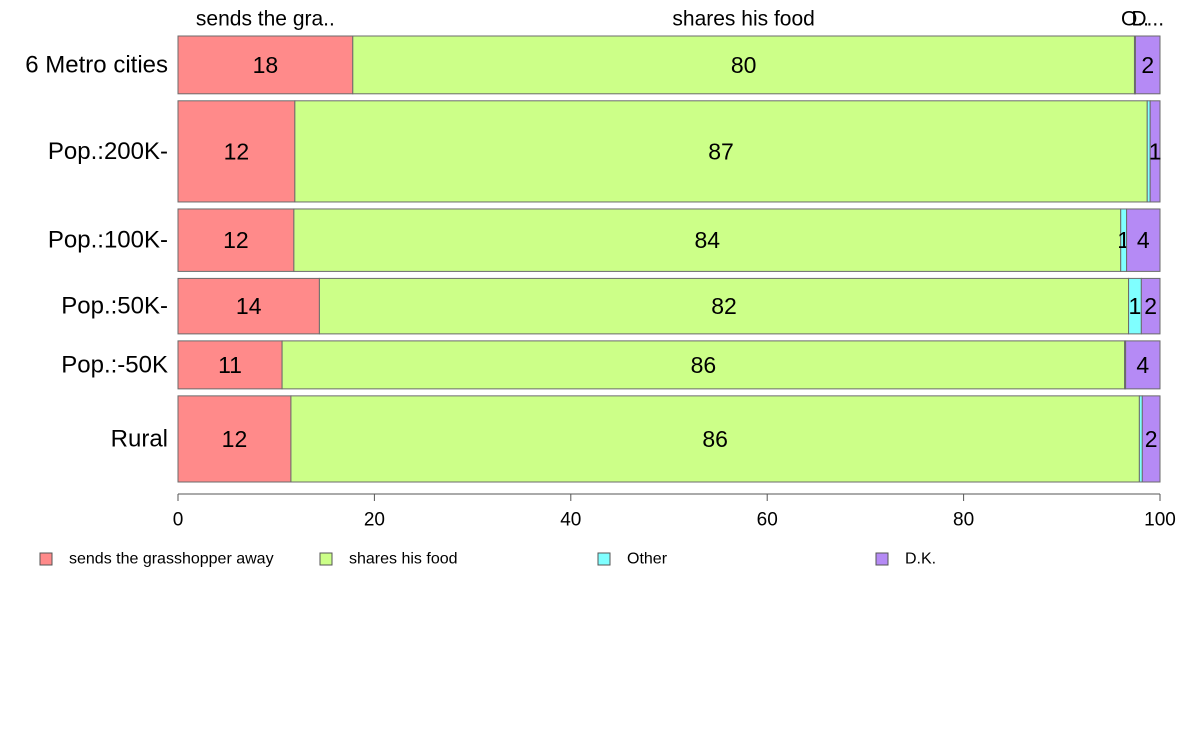  I want to click on data-label: 80, so click(744, 65).